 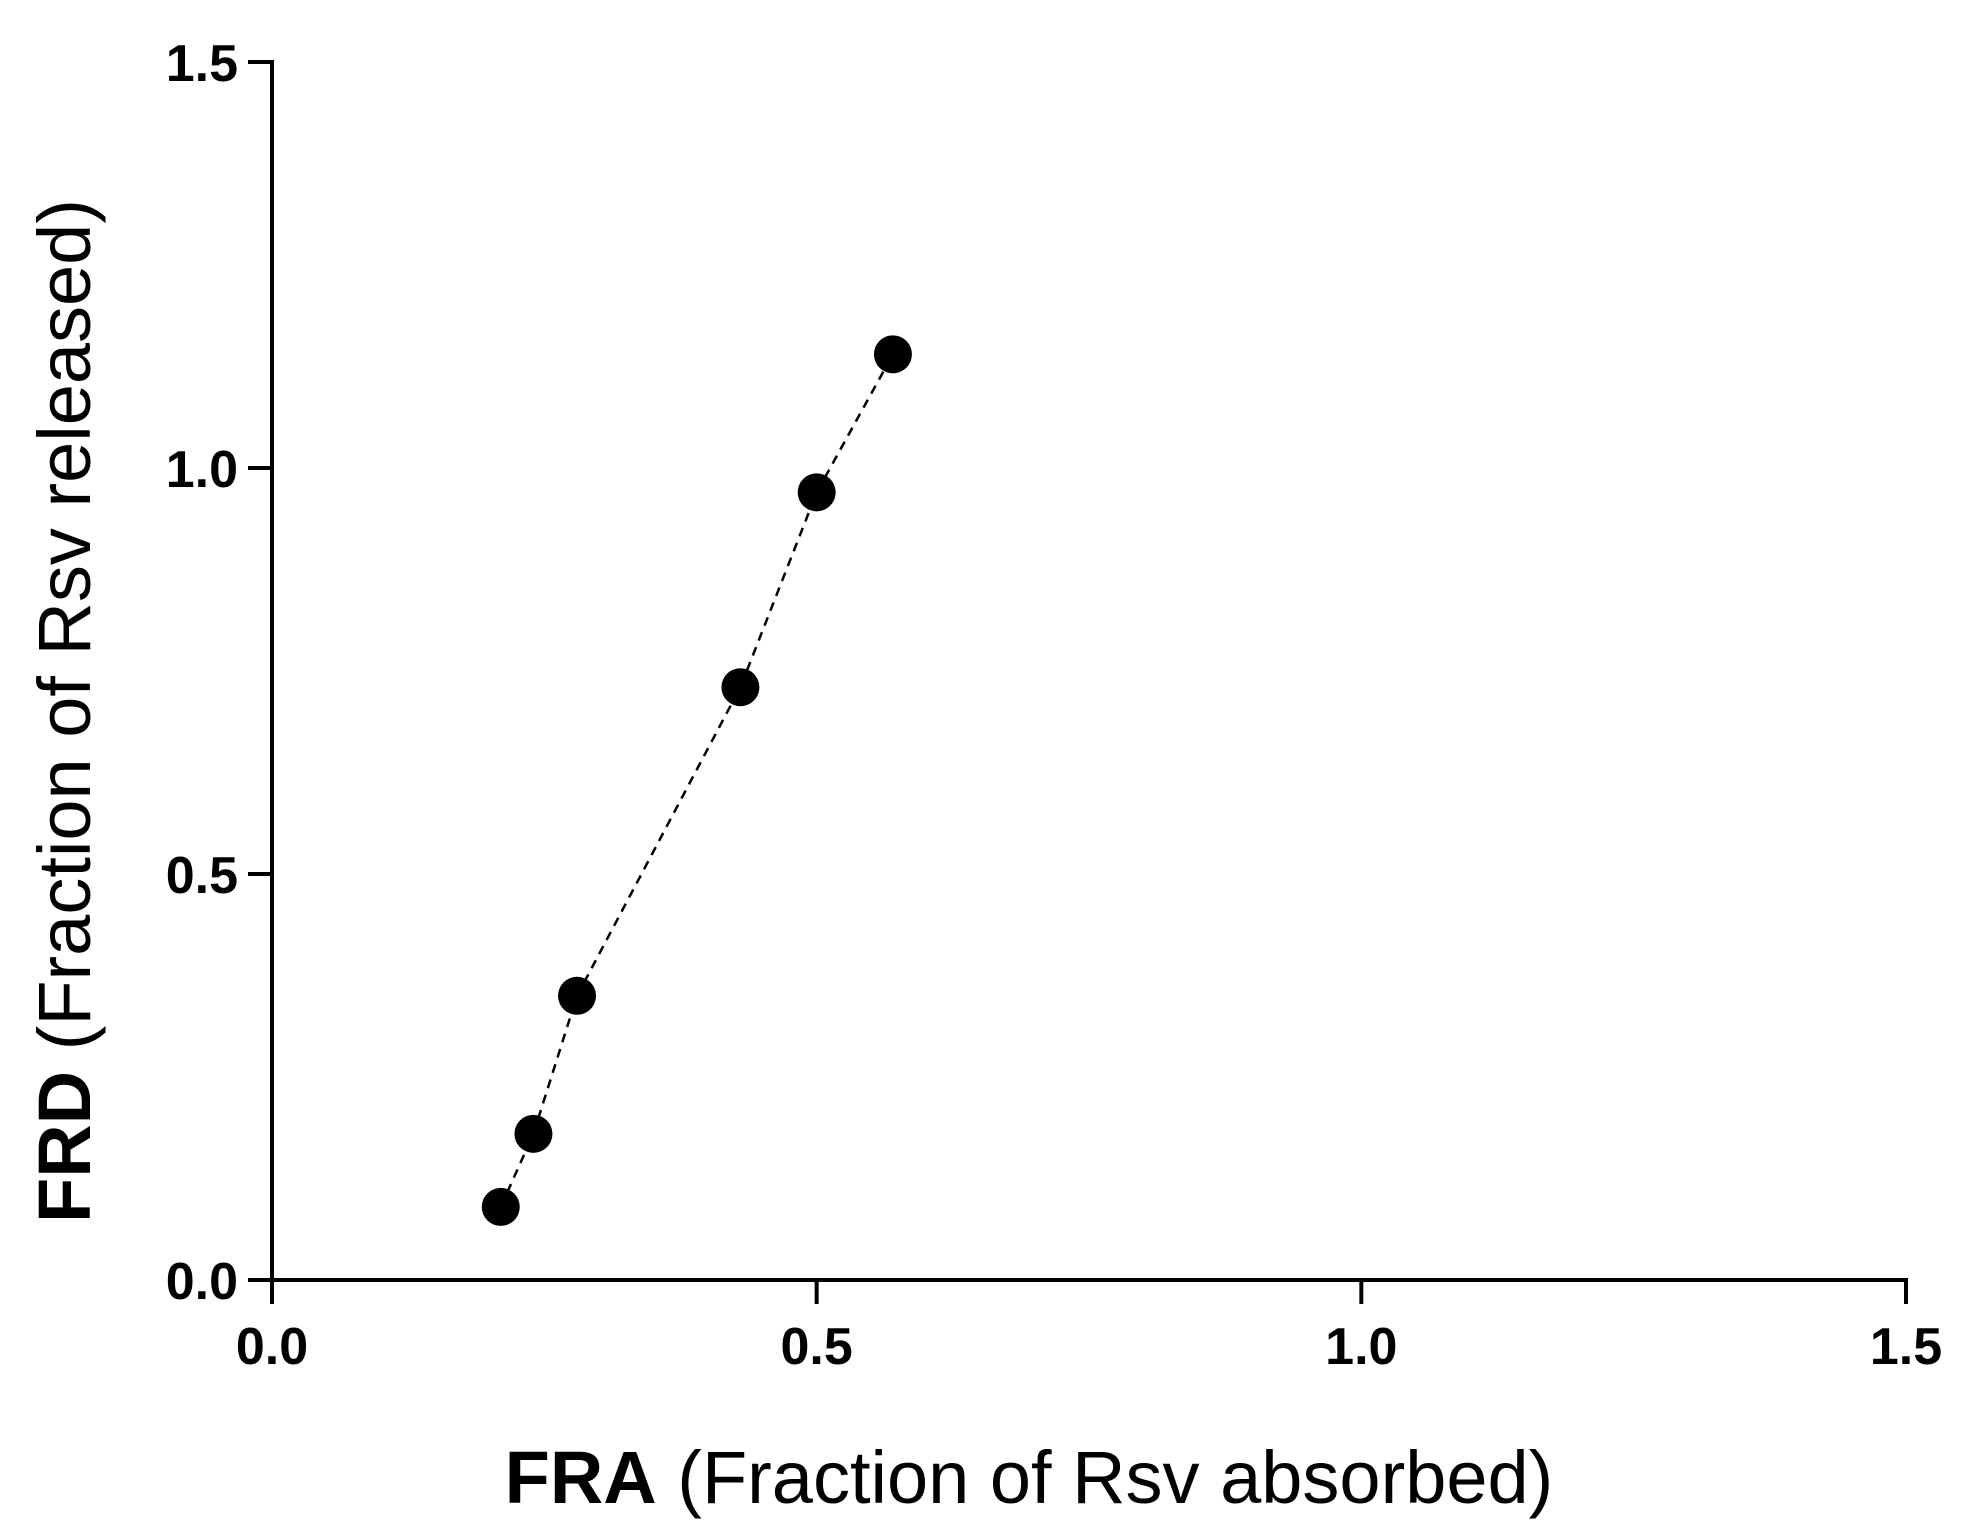 What do you see at coordinates (1105, 1477) in the screenshot?
I see `x-axis-title-desc: (Fraction of Rsv absorbed)` at bounding box center [1105, 1477].